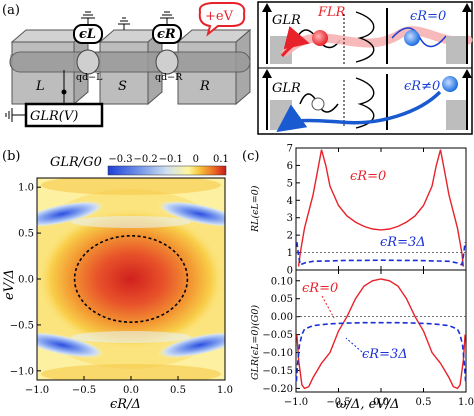 This screenshot has height=416, width=474. Describe the element at coordinates (328, 307) in the screenshot. I see `bottom-pointer-red` at that location.